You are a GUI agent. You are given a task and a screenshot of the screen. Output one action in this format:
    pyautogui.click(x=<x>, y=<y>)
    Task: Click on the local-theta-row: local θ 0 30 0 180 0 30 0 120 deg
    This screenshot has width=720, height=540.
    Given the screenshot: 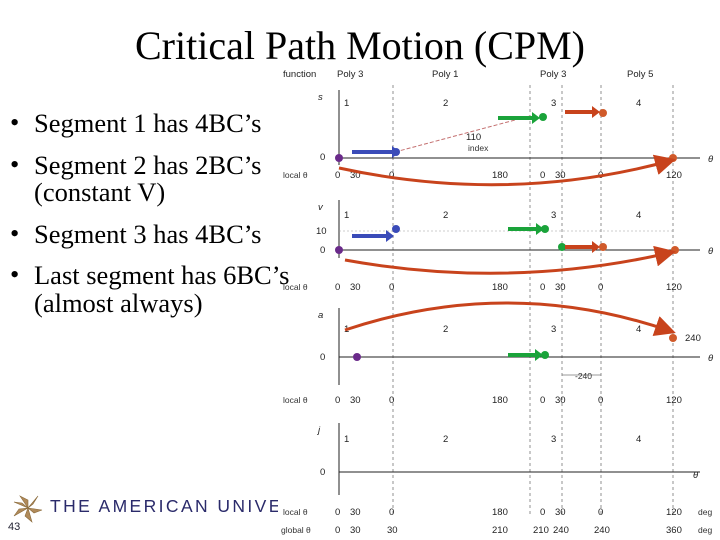 What is the action you would take?
    pyautogui.click(x=497, y=512)
    